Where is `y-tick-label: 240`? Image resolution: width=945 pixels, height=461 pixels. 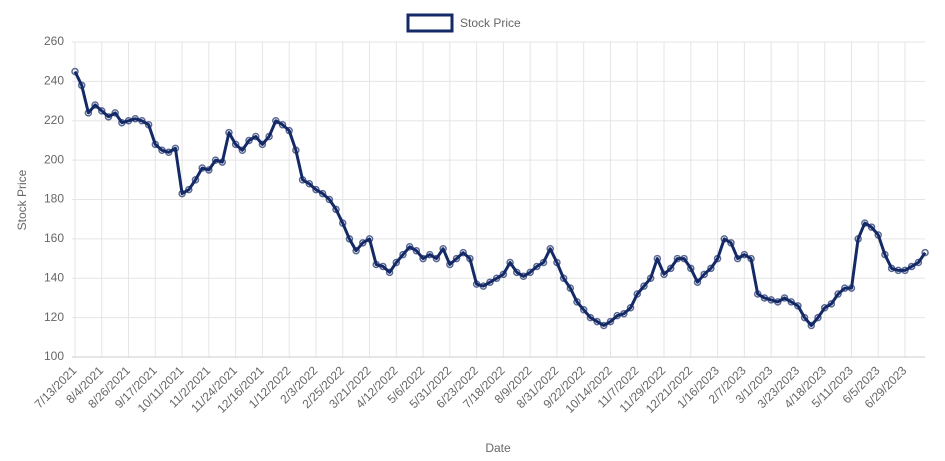
y-tick-label: 240 is located at coordinates (54, 81).